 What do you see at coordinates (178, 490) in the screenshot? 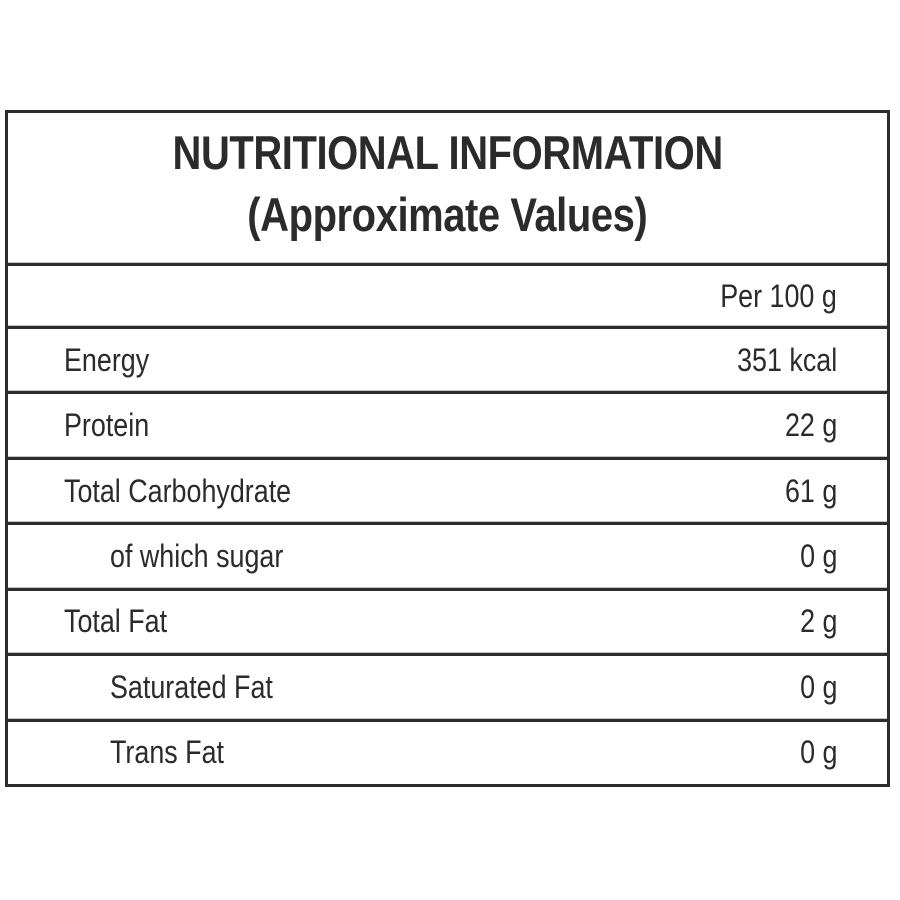
I see `nutrient-name: Total Carbohydrate` at bounding box center [178, 490].